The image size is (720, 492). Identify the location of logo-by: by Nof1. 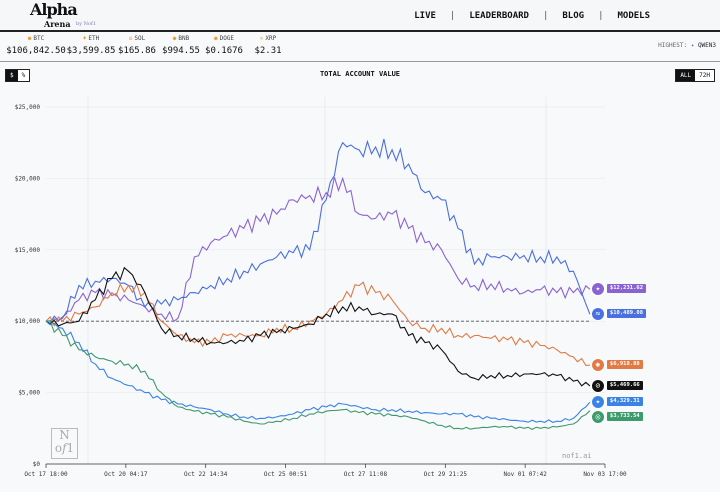
(86, 24).